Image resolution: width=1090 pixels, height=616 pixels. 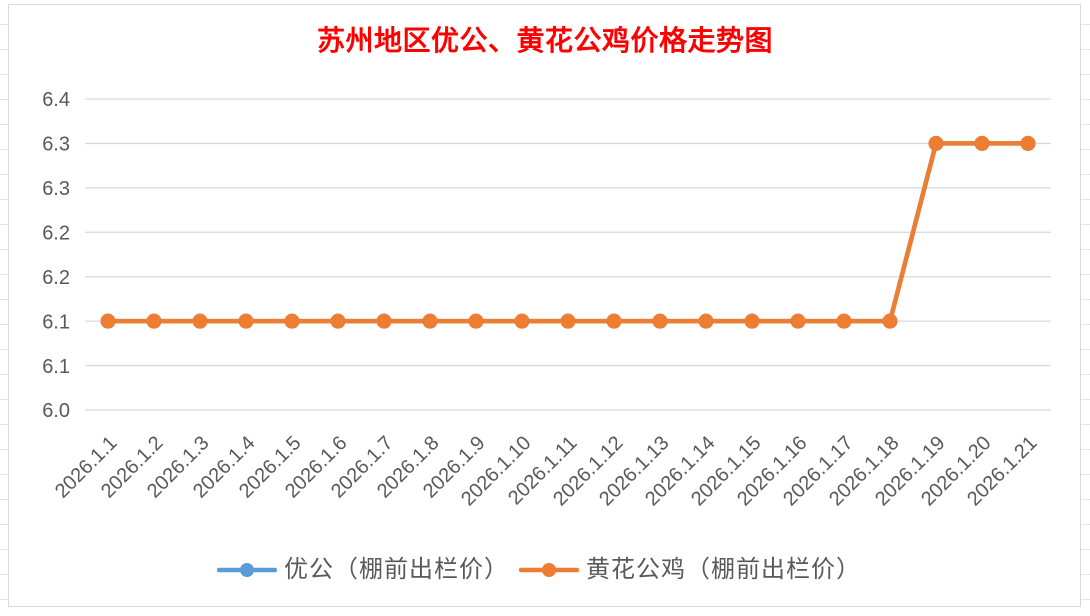 I want to click on y-tick-label: 6.0, so click(x=56, y=411).